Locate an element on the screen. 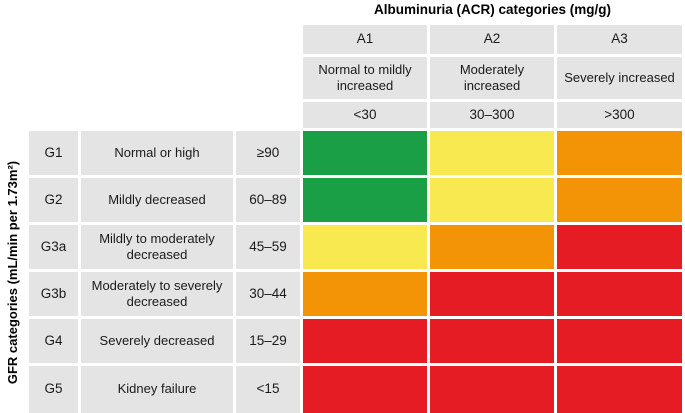 This screenshot has height=413, width=685. gfr-row-desc-g4: Severely decreased is located at coordinates (157, 341).